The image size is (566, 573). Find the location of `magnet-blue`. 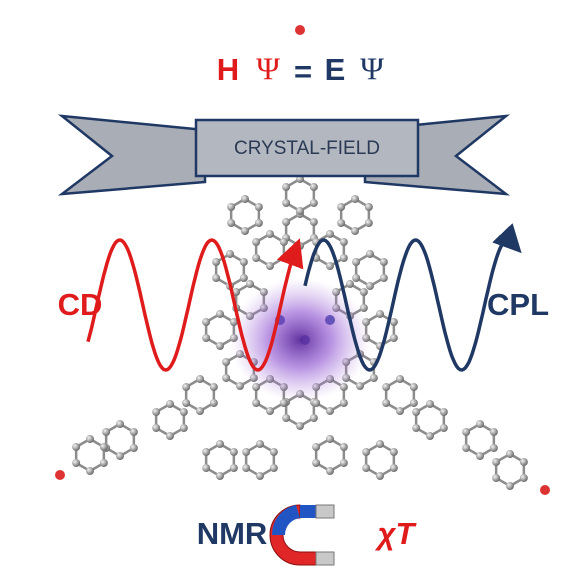

magnet-blue is located at coordinates (308, 511).